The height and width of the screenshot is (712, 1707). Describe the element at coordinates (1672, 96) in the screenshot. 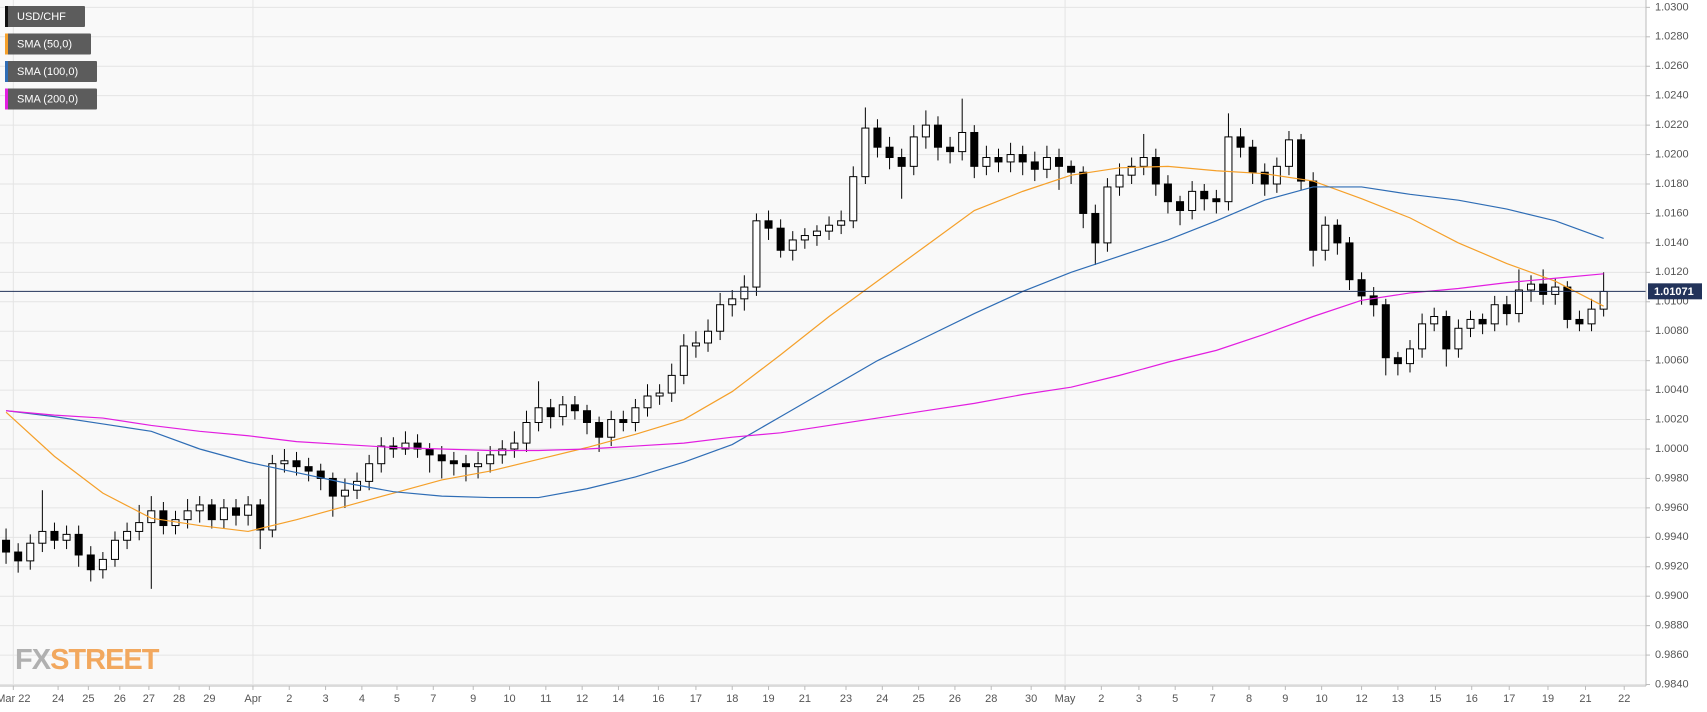

I see `y-tick-label: 1.0240` at that location.